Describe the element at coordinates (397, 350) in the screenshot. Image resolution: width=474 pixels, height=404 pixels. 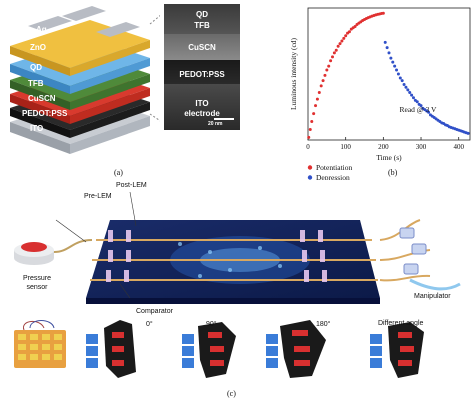
I see `robot-hand-different-angle` at that location.